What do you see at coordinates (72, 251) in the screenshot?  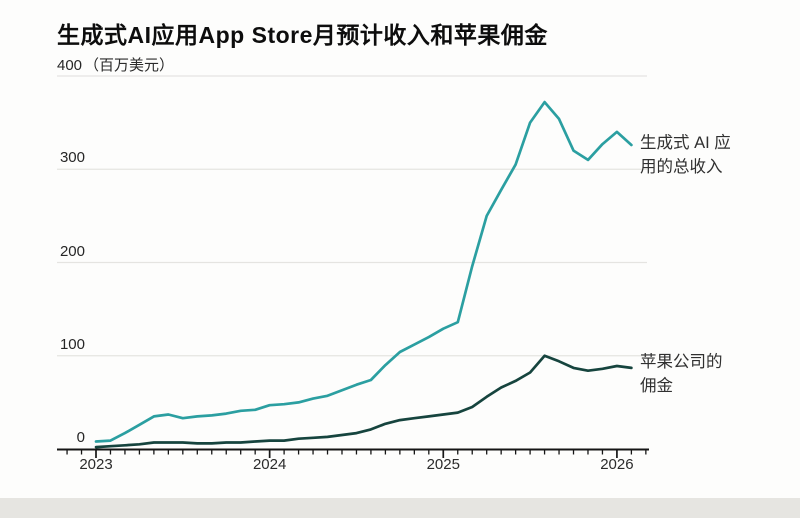 I see `y-tick-label: 200` at bounding box center [72, 251].